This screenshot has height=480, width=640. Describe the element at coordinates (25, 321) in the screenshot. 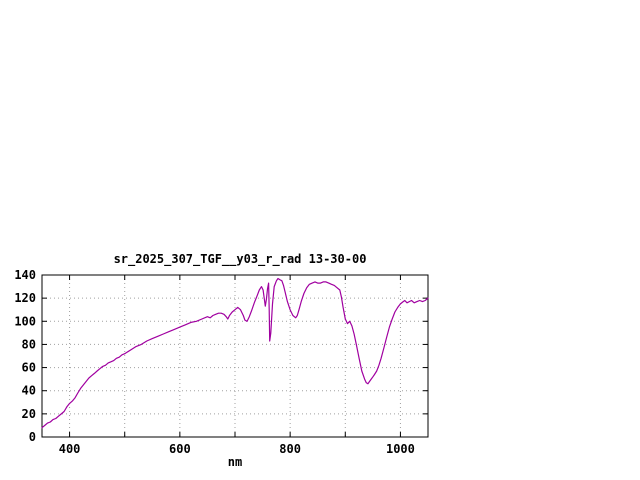

I see `y-tick-label: 100` at that location.